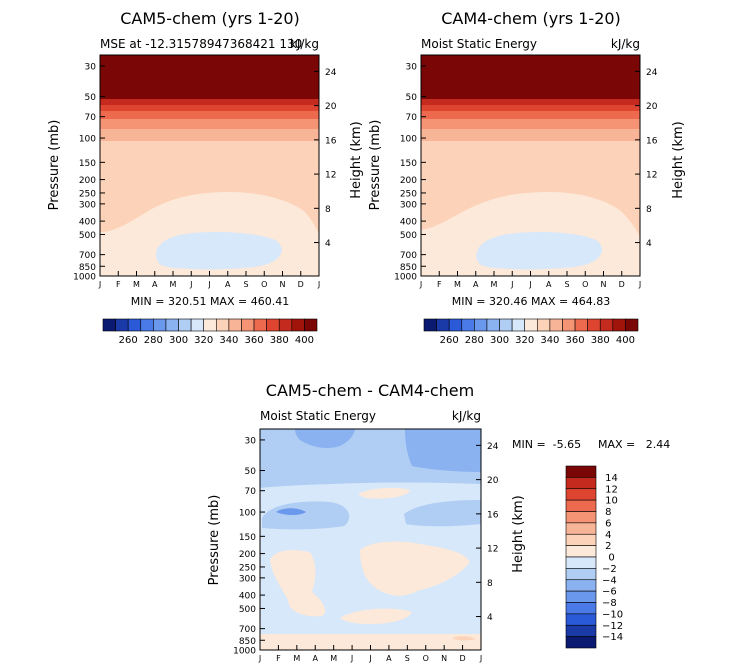 This screenshot has height=672, width=733. What do you see at coordinates (609, 603) in the screenshot?
I see `colorbar-label: −8` at bounding box center [609, 603].